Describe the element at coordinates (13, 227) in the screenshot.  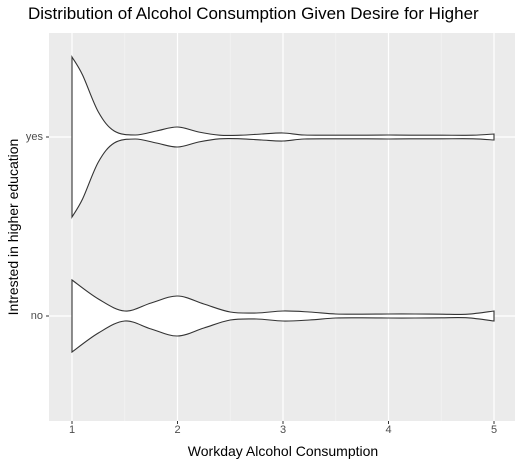
I see `y-axis-label: Intrested in higher education` at that location.